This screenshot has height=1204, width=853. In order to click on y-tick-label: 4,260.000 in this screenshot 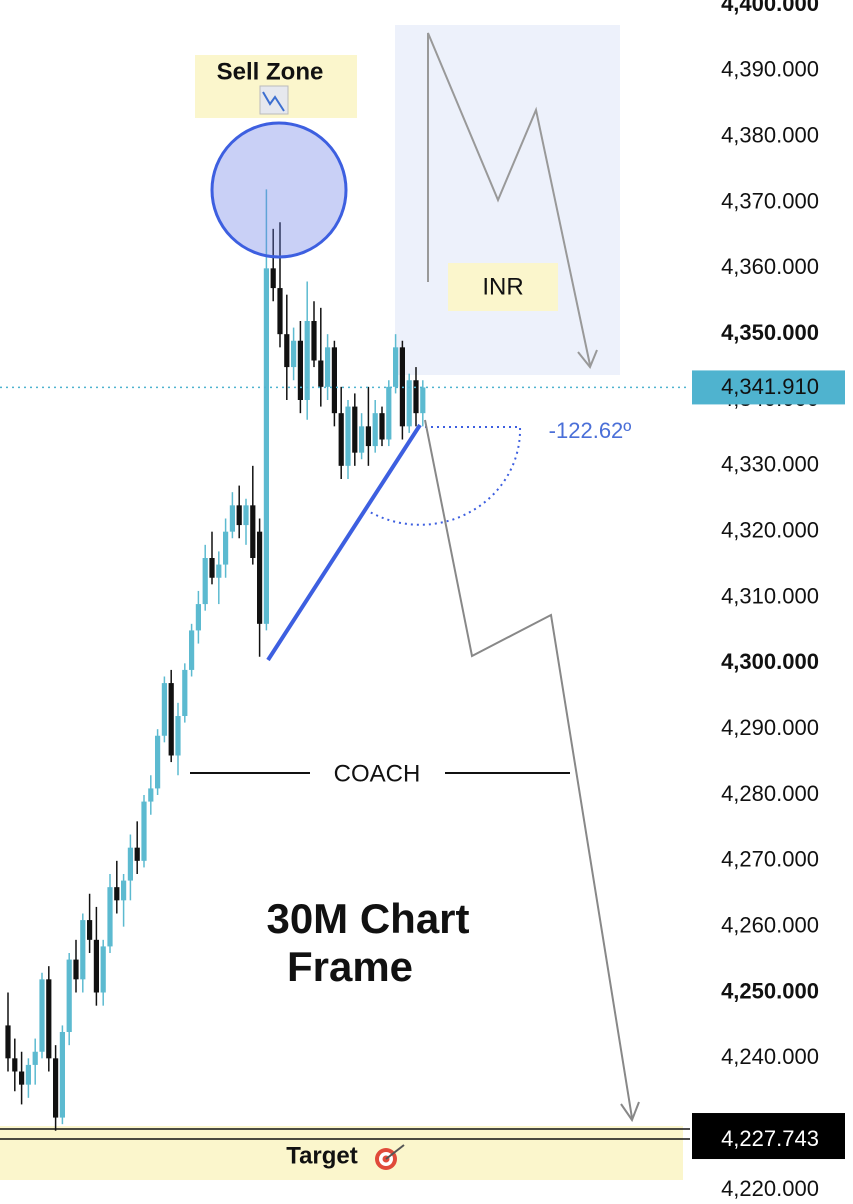, I will do `click(770, 924)`.